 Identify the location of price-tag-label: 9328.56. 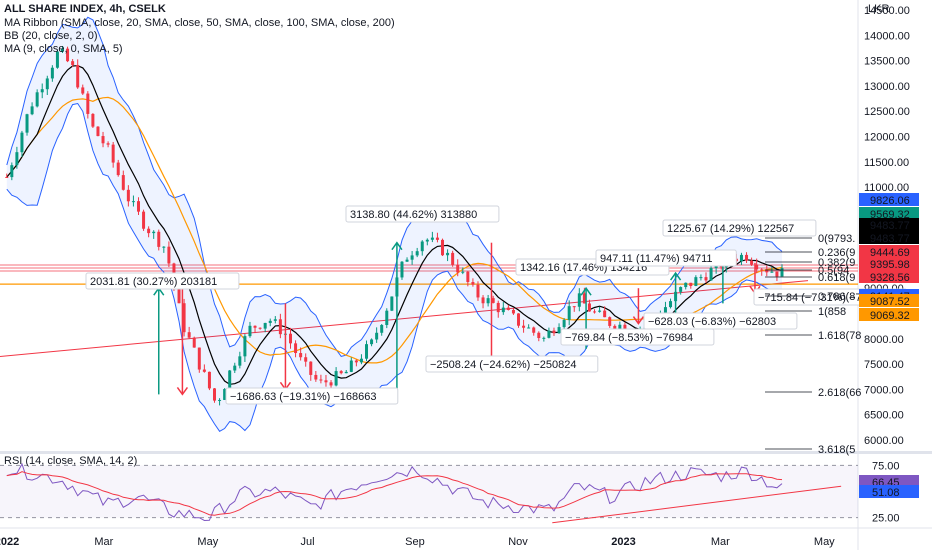
(890, 278).